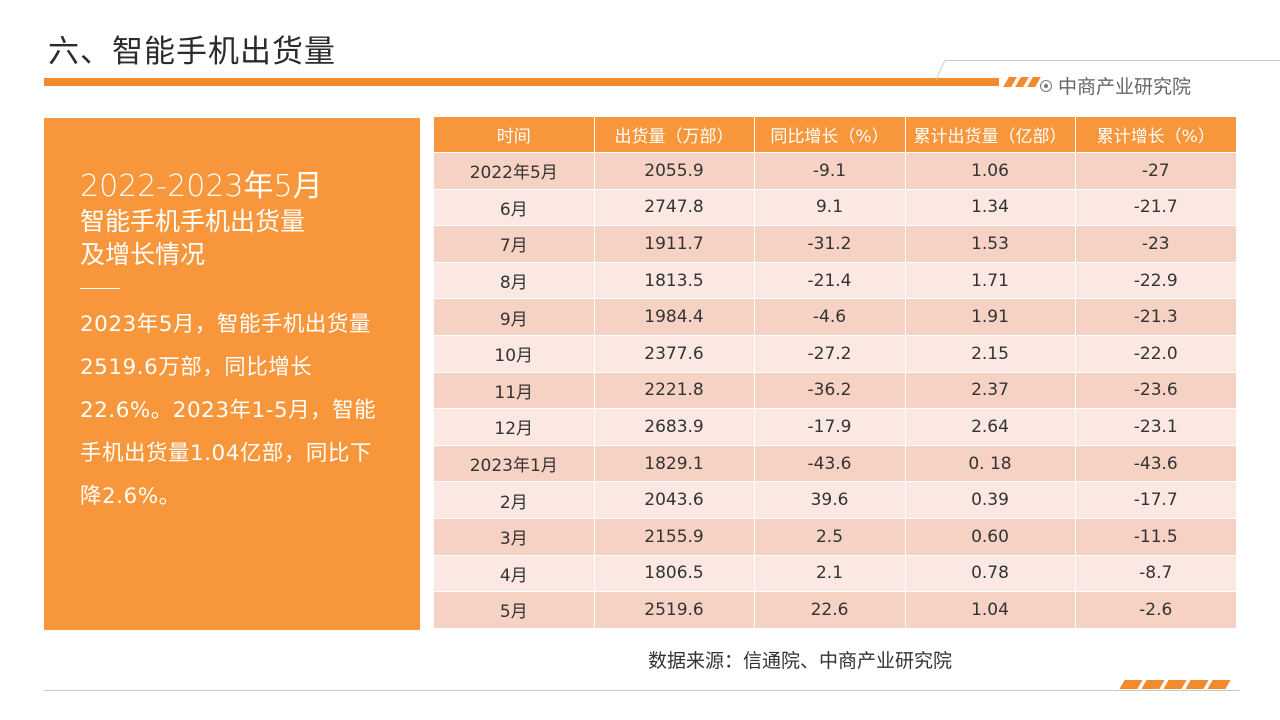  Describe the element at coordinates (830, 280) in the screenshot. I see `cell-yoy-growth: -21.4` at that location.